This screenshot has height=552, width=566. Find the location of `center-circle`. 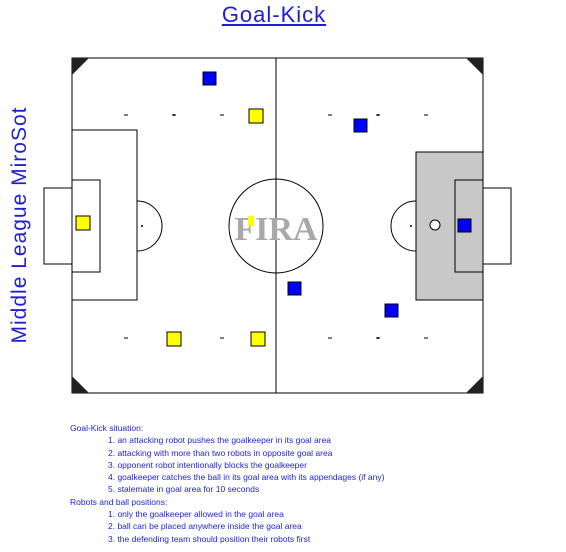

center-circle is located at coordinates (276, 226).